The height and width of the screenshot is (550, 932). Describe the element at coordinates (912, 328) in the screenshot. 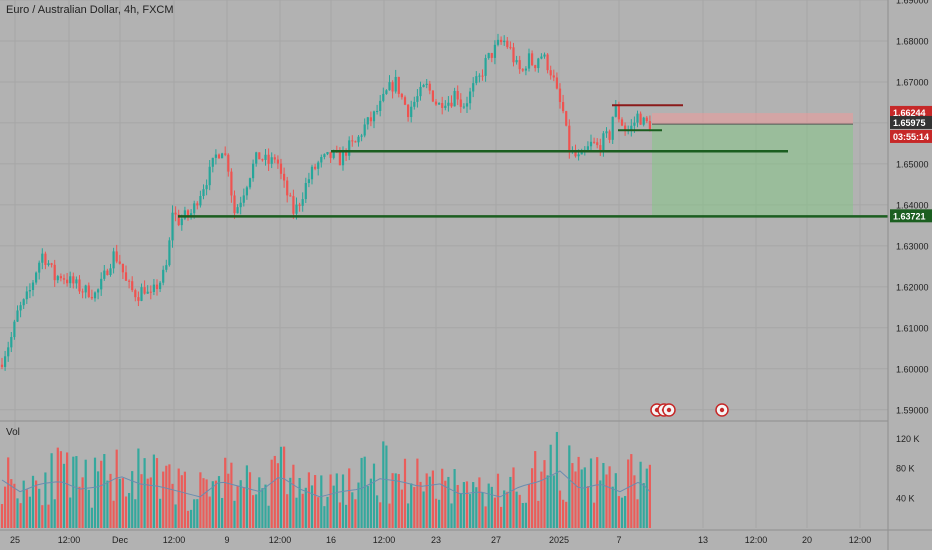

I see `price-tick-label: 1.61000` at that location.